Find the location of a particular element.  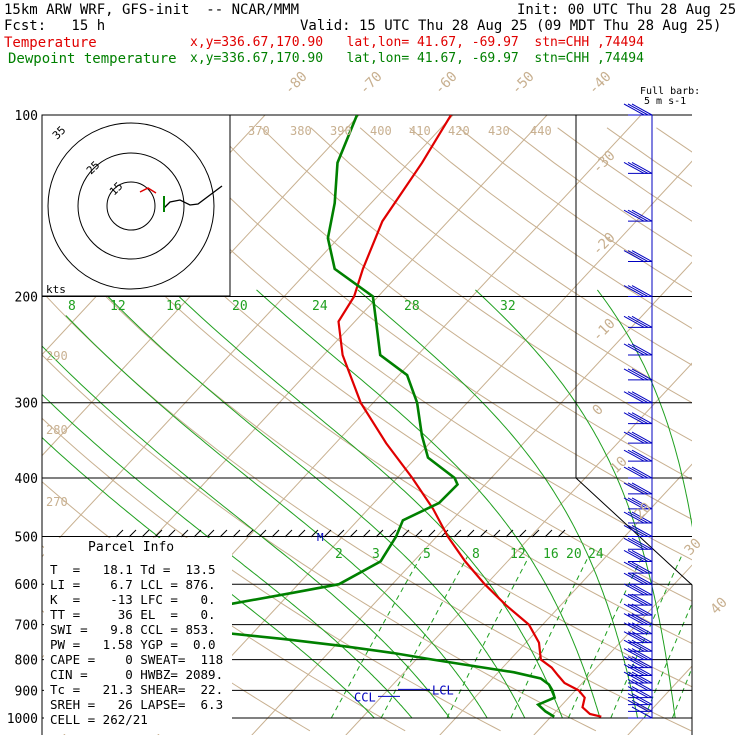

moist-adiabat-line is located at coordinates (644, 408).